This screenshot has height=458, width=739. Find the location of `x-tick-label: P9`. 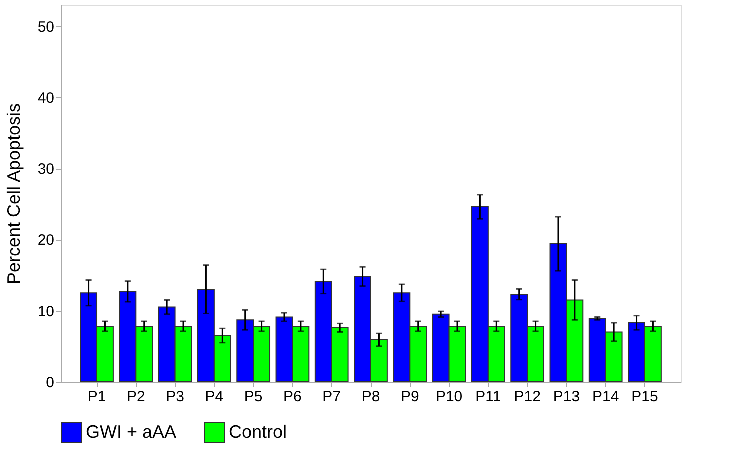

x-tick-label: P9 is located at coordinates (410, 397).